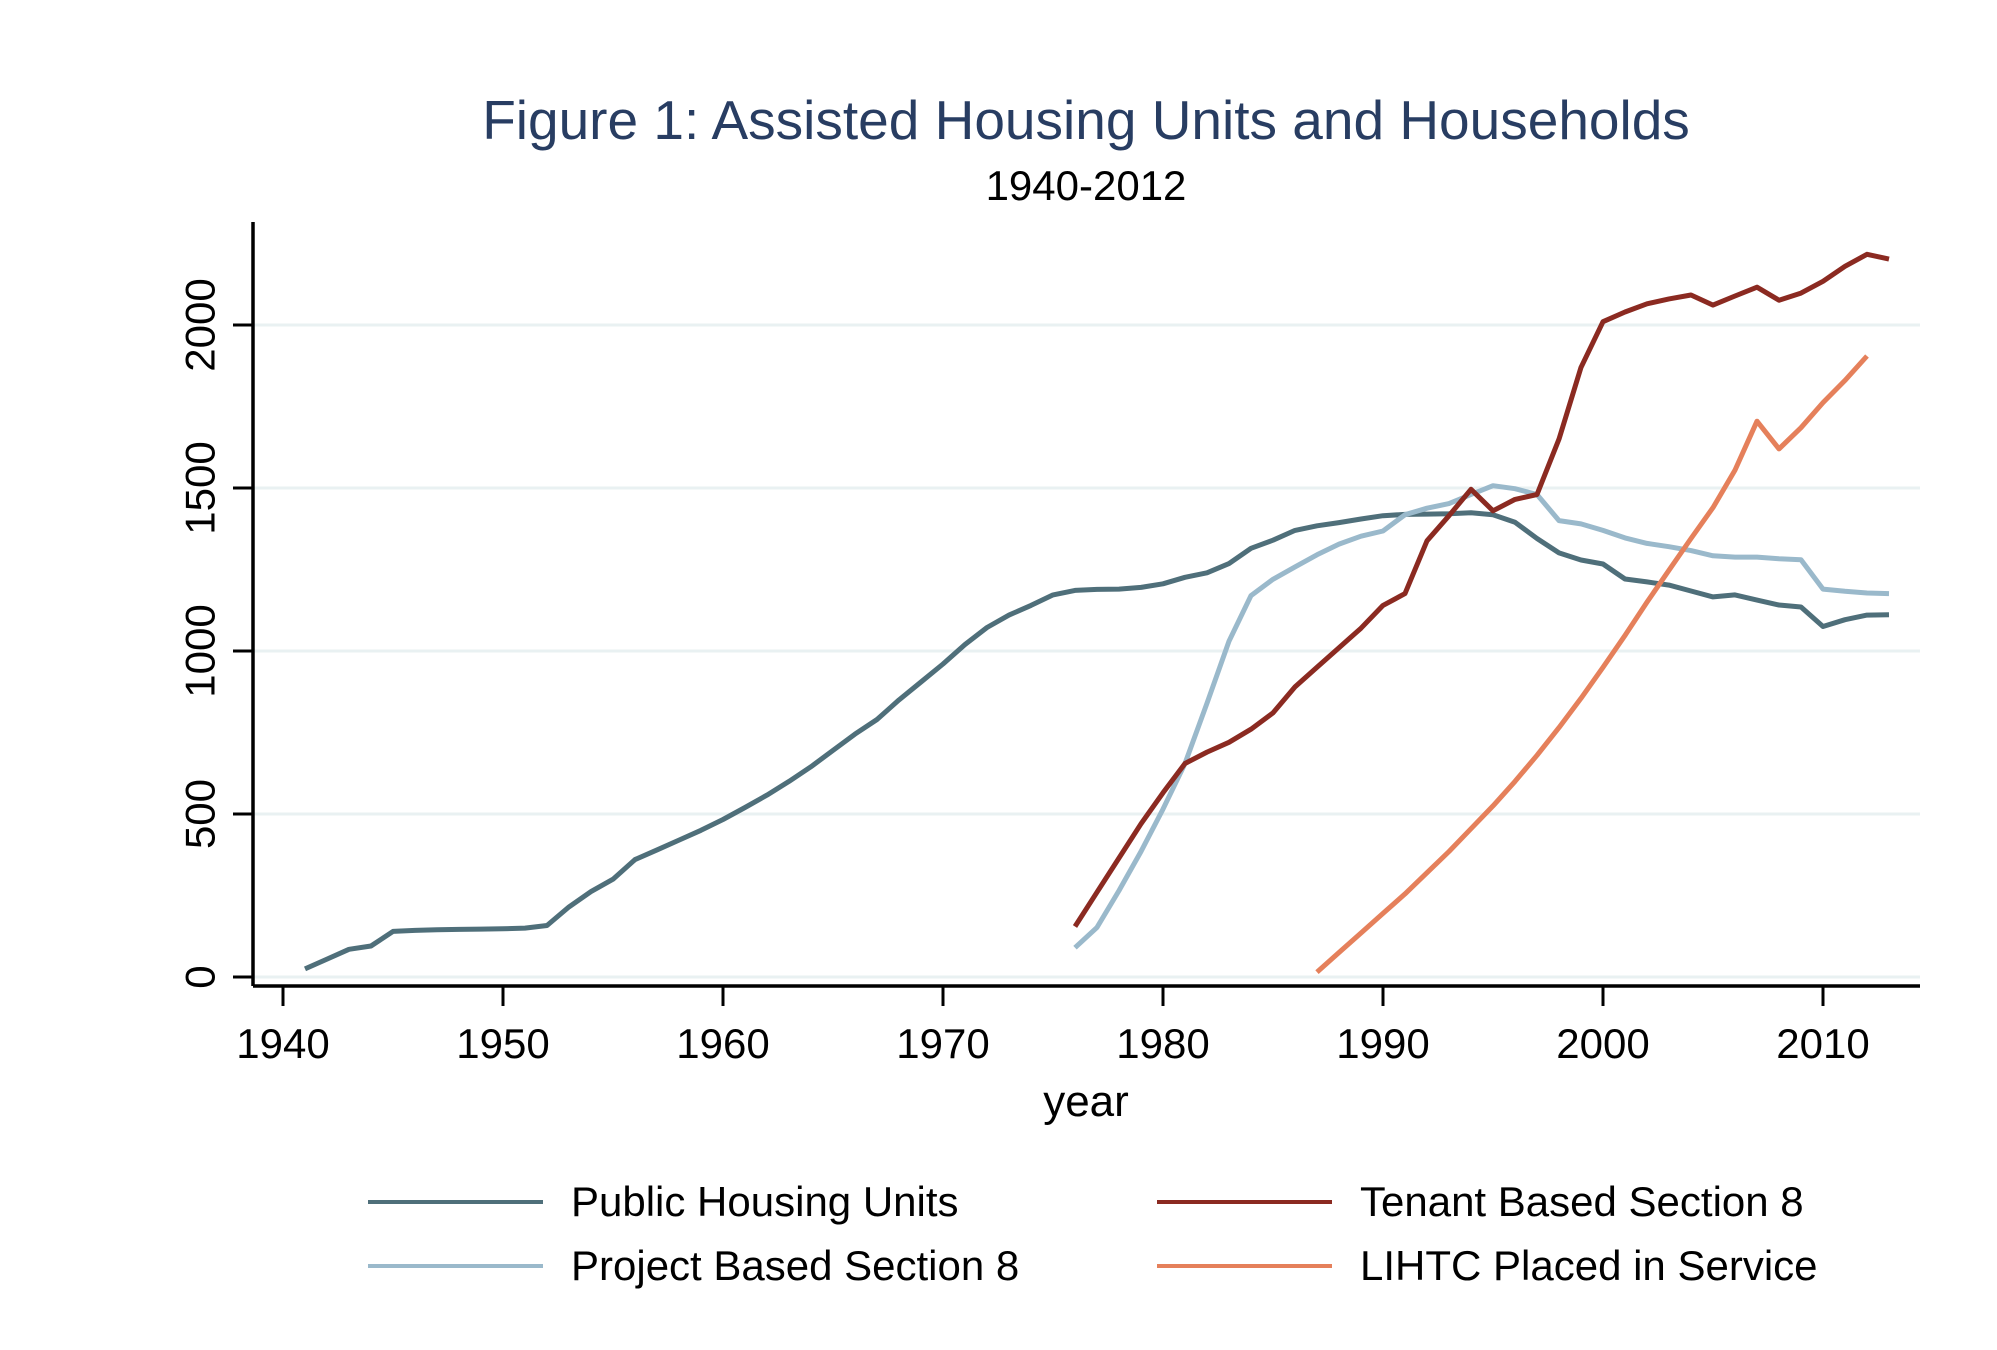 The image size is (1997, 1350). I want to click on x-tick-label: 2010, so click(1822, 1043).